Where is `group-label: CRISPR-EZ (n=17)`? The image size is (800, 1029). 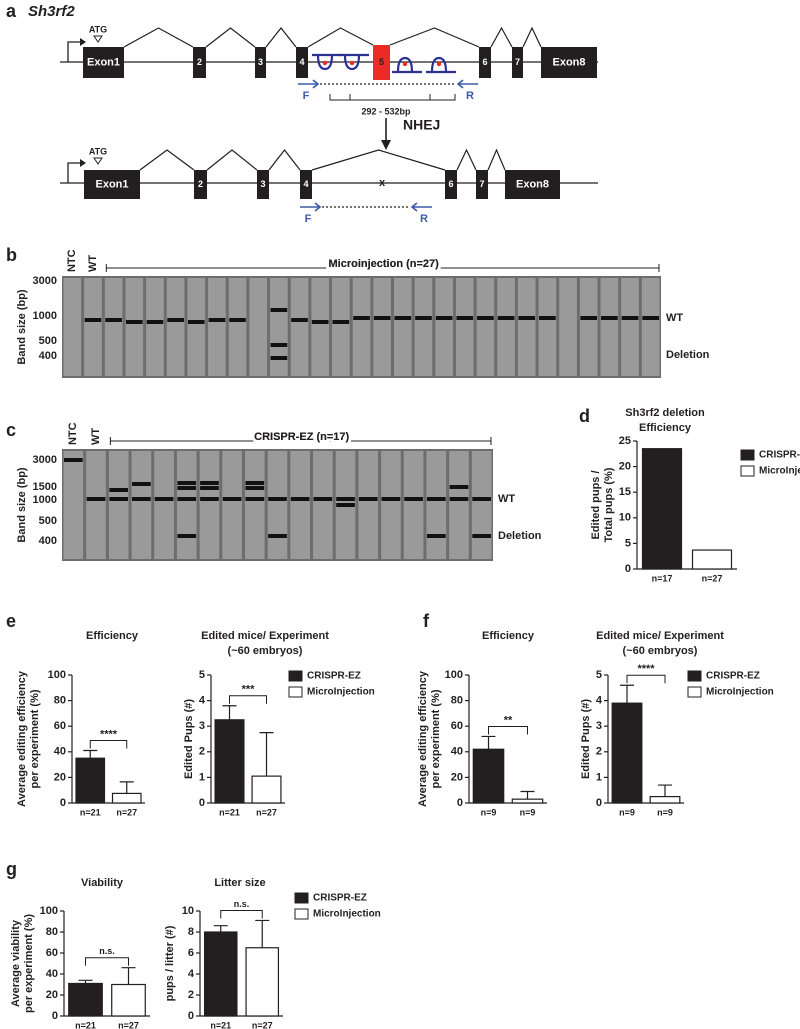 group-label: CRISPR-EZ (n=17) is located at coordinates (301, 437).